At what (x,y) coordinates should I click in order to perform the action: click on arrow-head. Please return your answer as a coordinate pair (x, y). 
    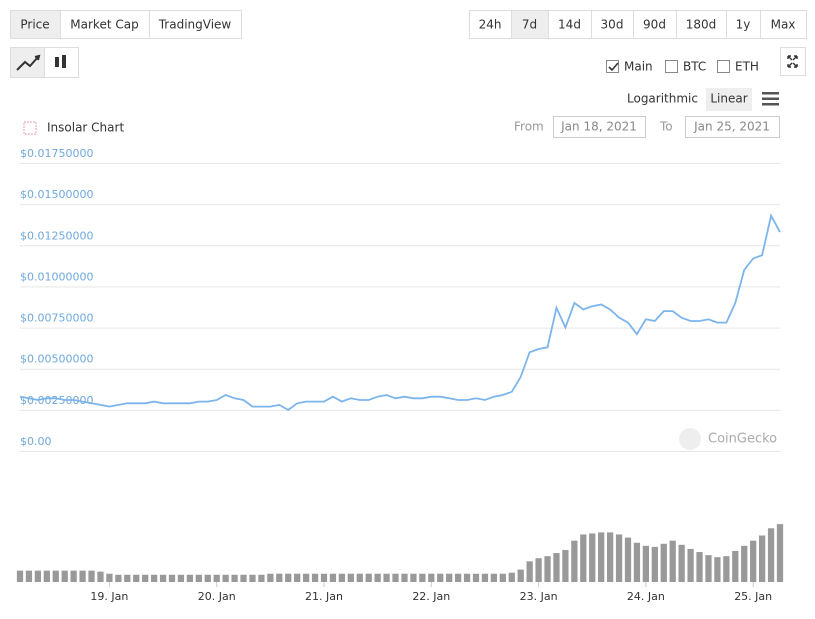
    Looking at the image, I should click on (37, 57).